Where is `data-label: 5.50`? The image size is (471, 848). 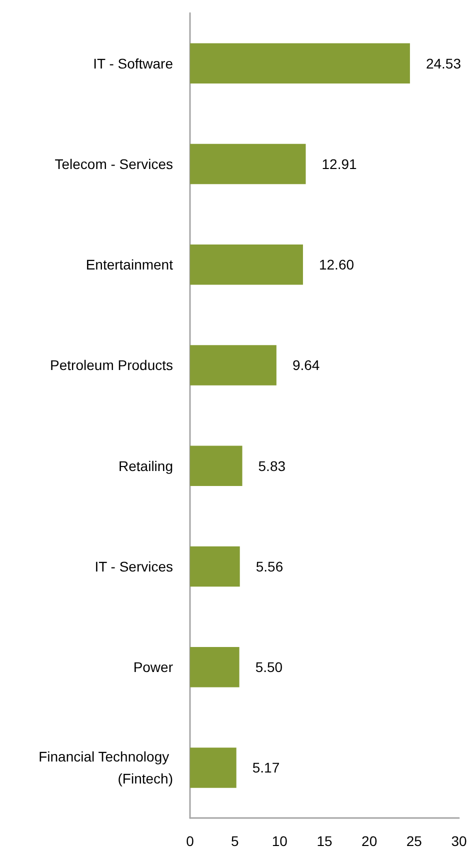 data-label: 5.50 is located at coordinates (269, 667).